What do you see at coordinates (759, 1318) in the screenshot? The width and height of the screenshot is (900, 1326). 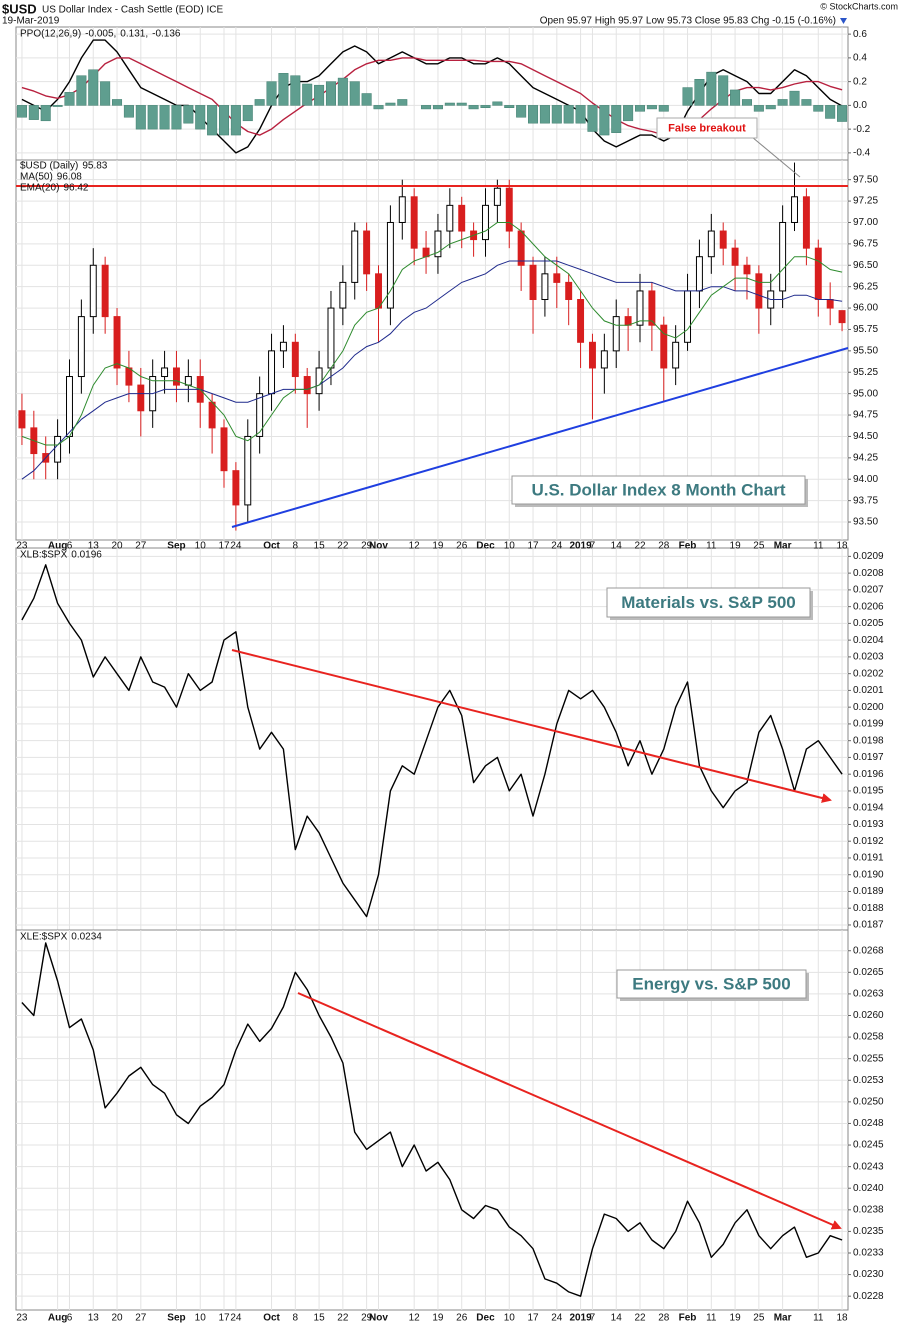 I see `x-tick-label: 25` at bounding box center [759, 1318].